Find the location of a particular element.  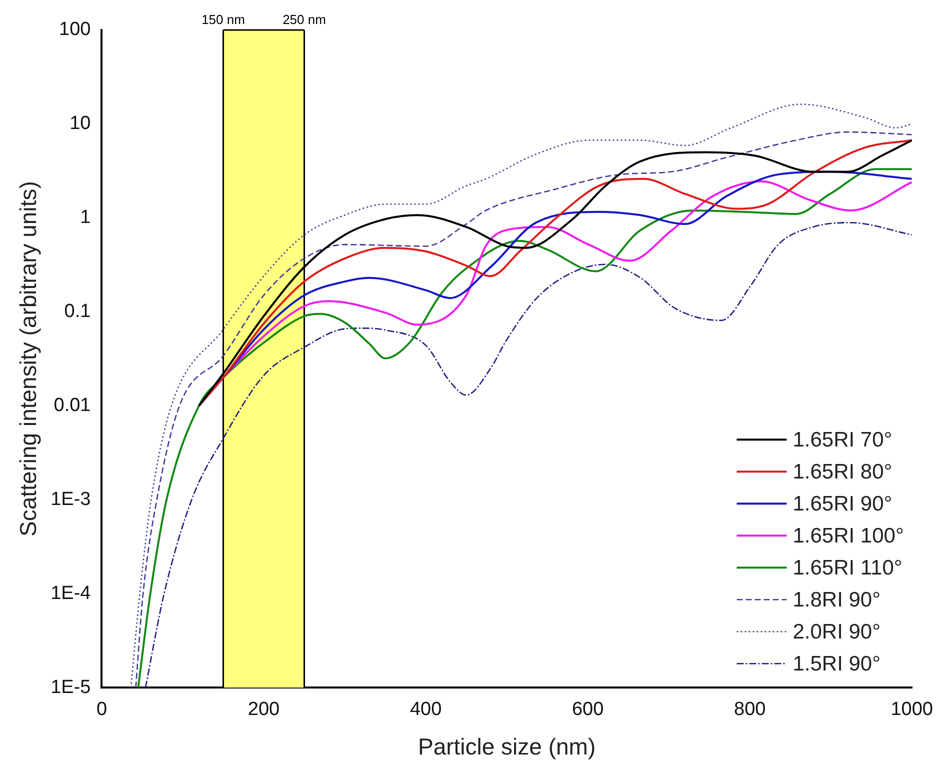

y-tick-label: 1E-5 is located at coordinates (70, 687).